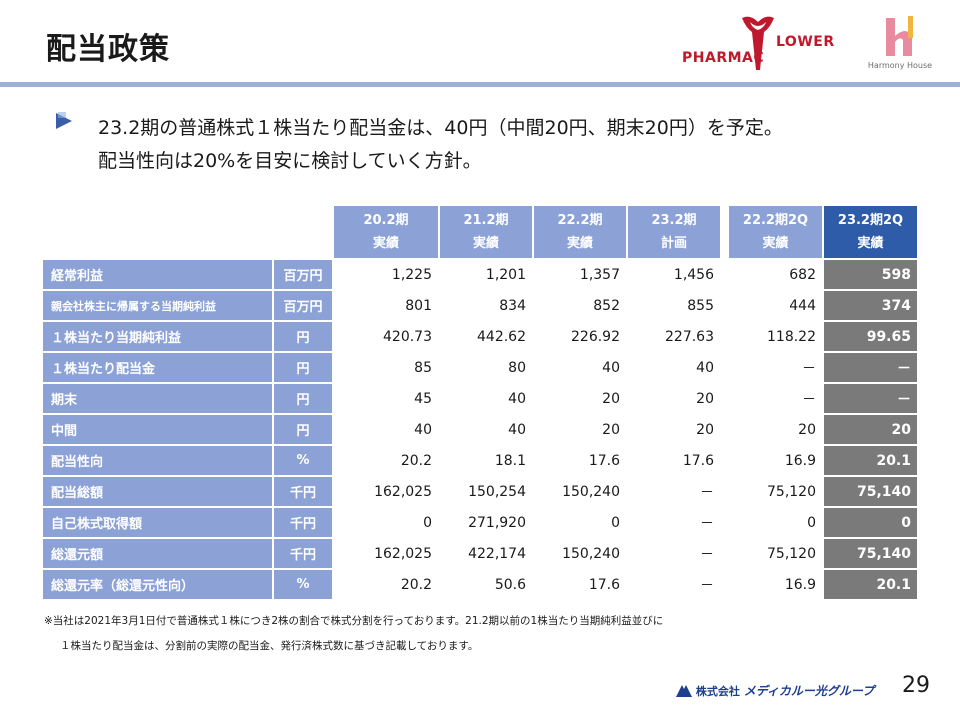  Describe the element at coordinates (791, 553) in the screenshot. I see `cell: 75,120` at that location.